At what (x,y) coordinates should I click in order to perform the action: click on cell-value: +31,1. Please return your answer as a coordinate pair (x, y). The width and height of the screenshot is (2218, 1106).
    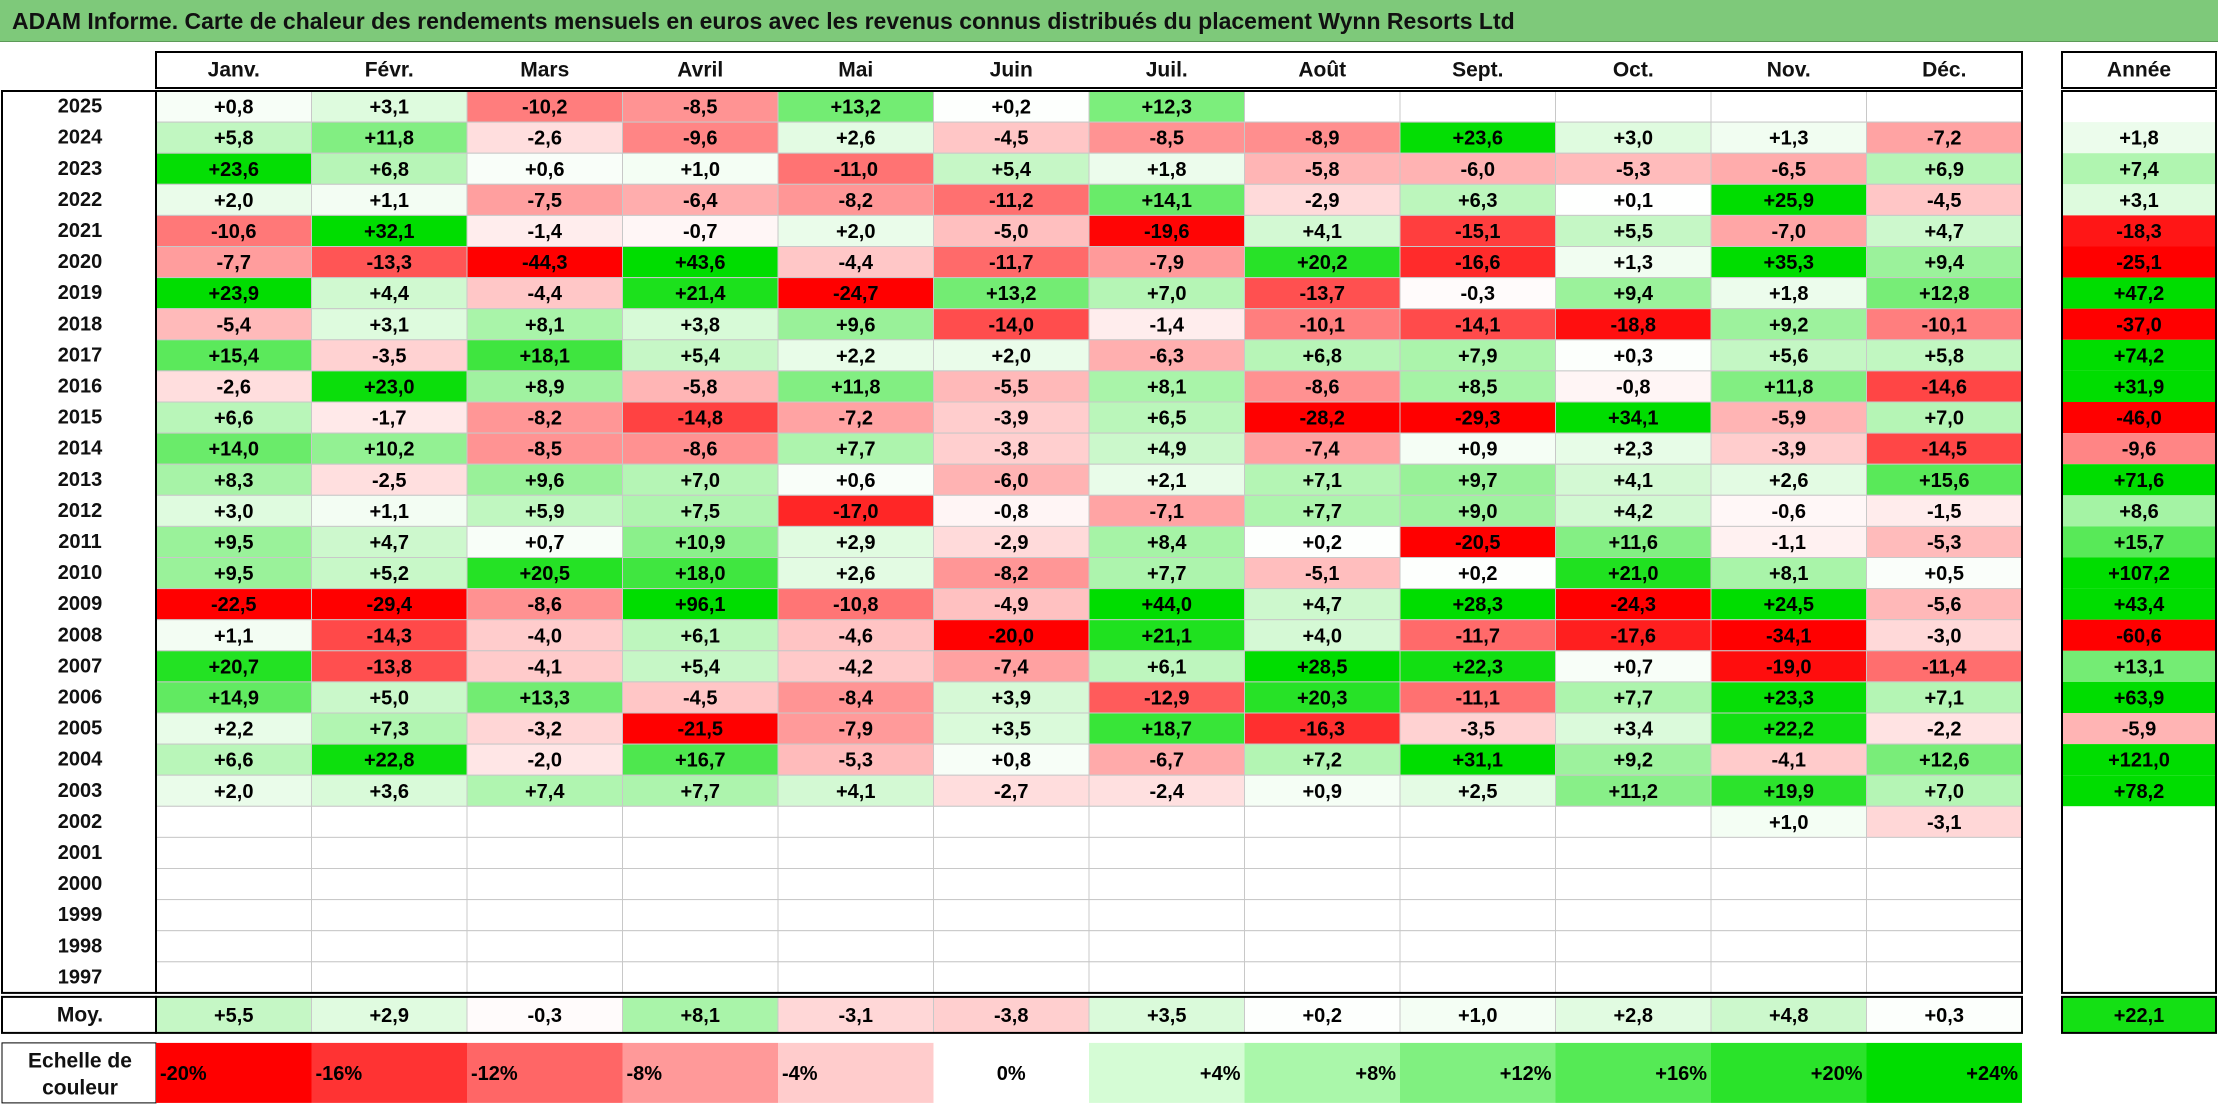
    Looking at the image, I should click on (1477, 761).